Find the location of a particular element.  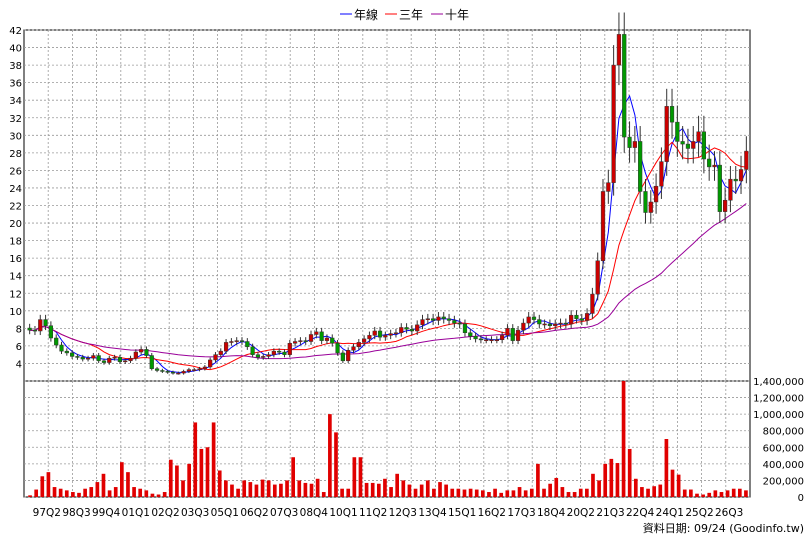

x-tick-label: 22Q4 is located at coordinates (640, 513).